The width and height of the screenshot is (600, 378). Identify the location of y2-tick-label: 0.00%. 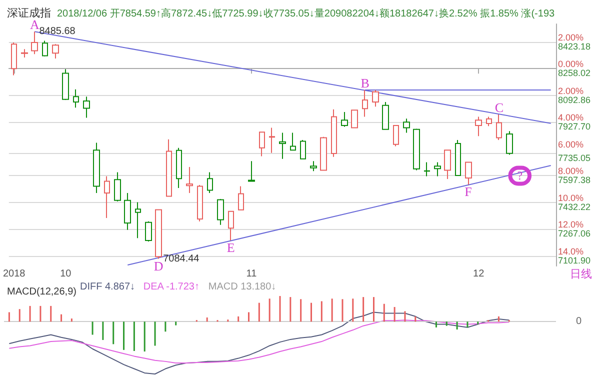
(571, 64).